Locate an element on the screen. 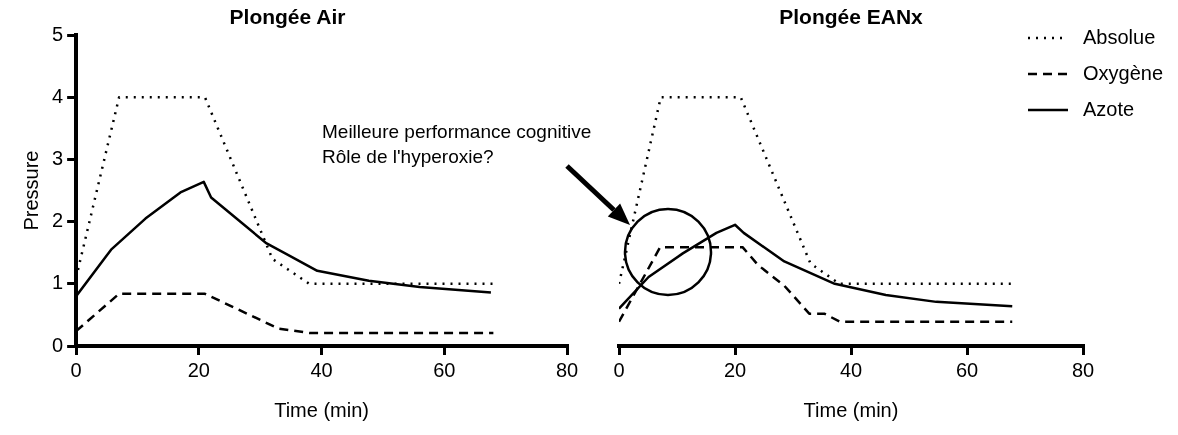 Image resolution: width=1178 pixels, height=435 pixels. legend-label: Absolue is located at coordinates (1119, 36).